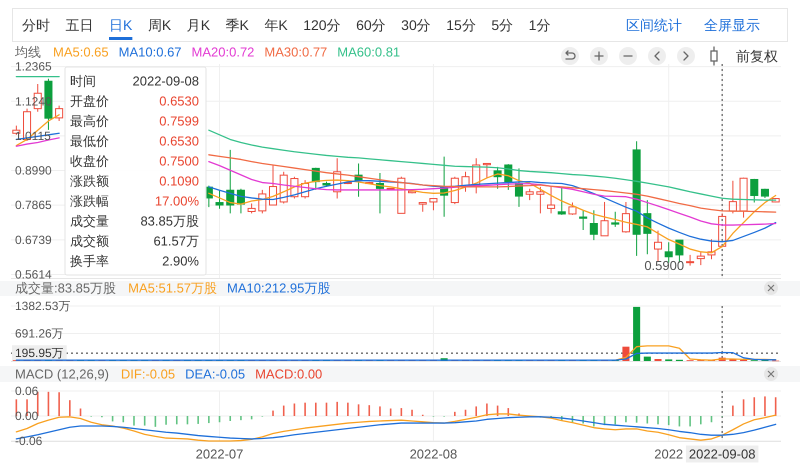 Image resolution: width=800 pixels, height=476 pixels. Describe the element at coordinates (502, 25) in the screenshot. I see `text: 5分` at that location.